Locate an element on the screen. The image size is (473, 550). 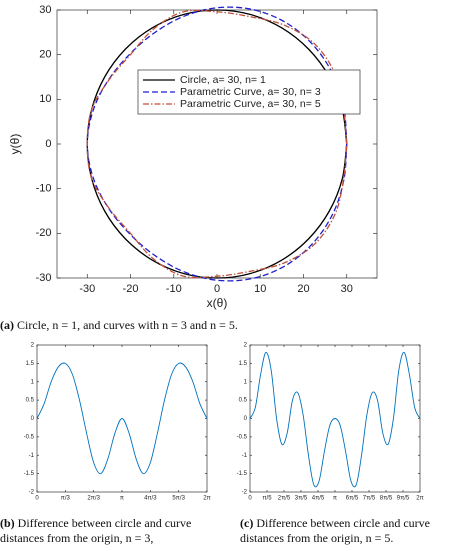
x-tick-label: π/3 is located at coordinates (66, 499).